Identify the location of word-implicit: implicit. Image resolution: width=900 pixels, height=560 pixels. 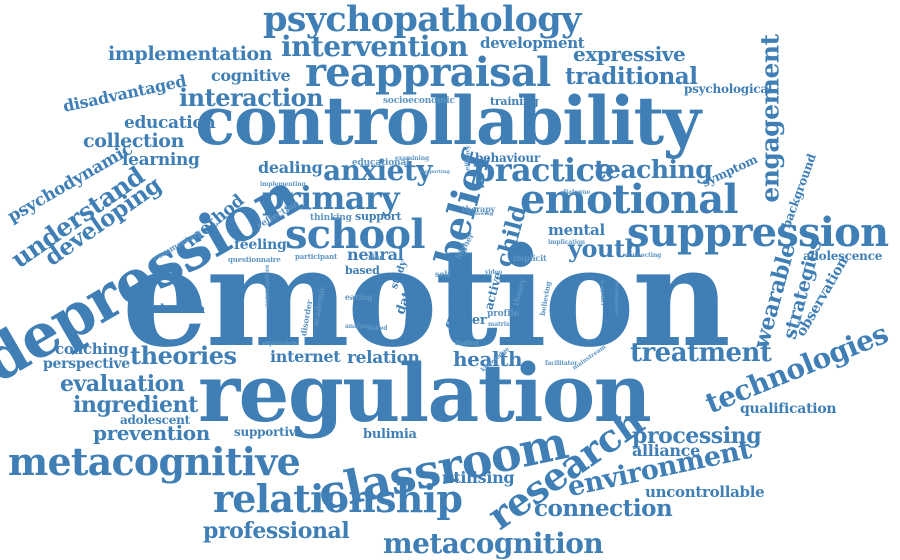
(530, 258).